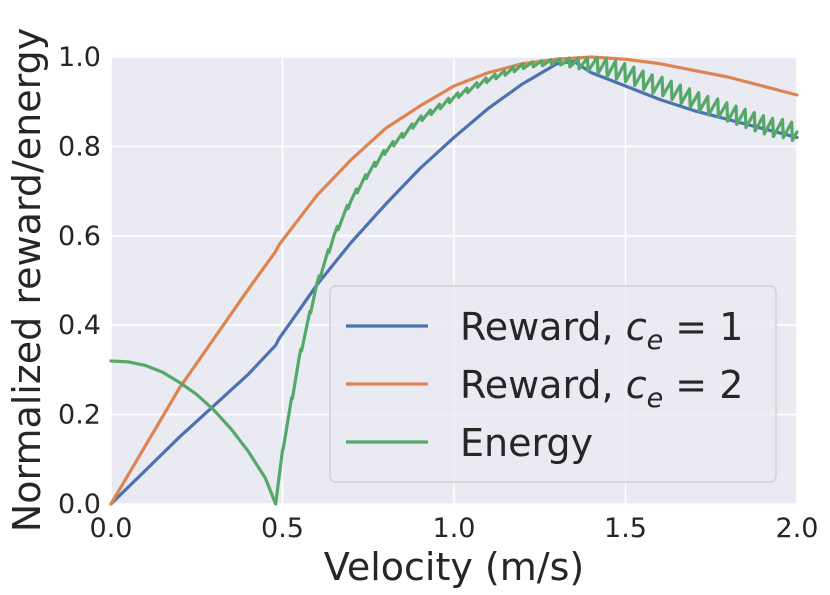 The width and height of the screenshot is (830, 595). What do you see at coordinates (703, 327) in the screenshot?
I see `legend-suffix: = 1` at bounding box center [703, 327].